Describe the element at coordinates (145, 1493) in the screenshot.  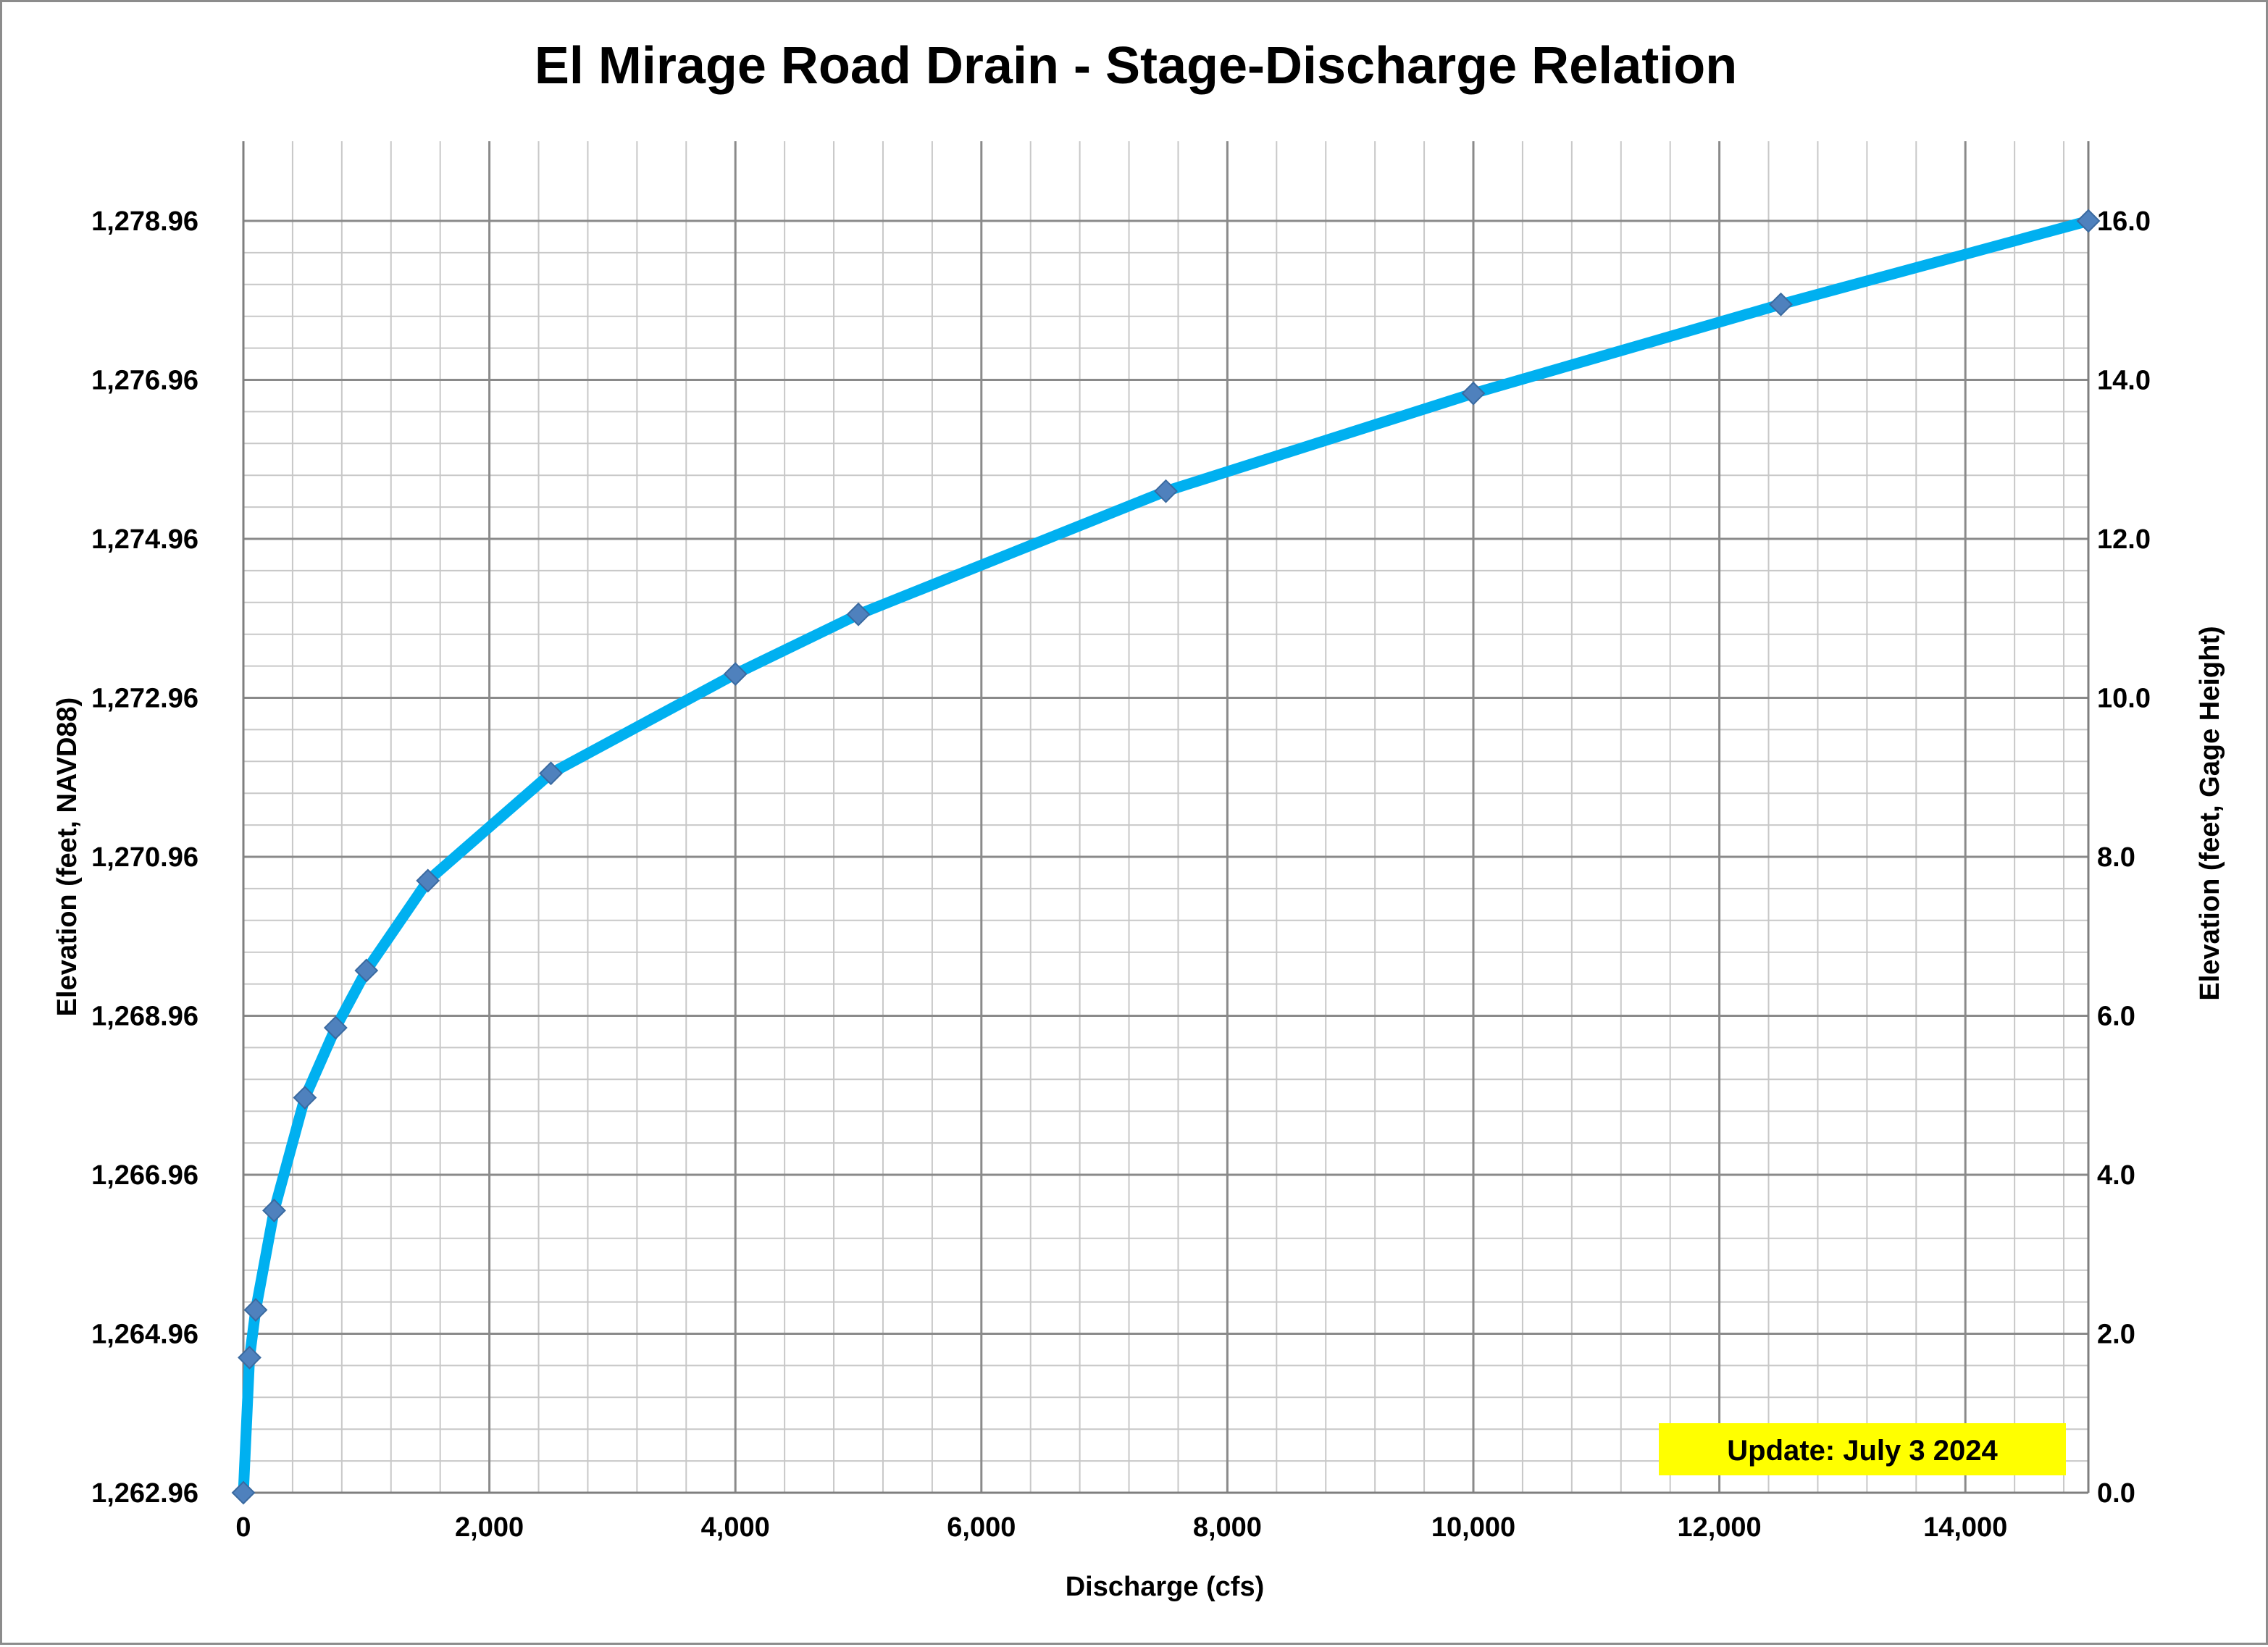
I see `y-left-tick-label: 1,262.96` at that location.